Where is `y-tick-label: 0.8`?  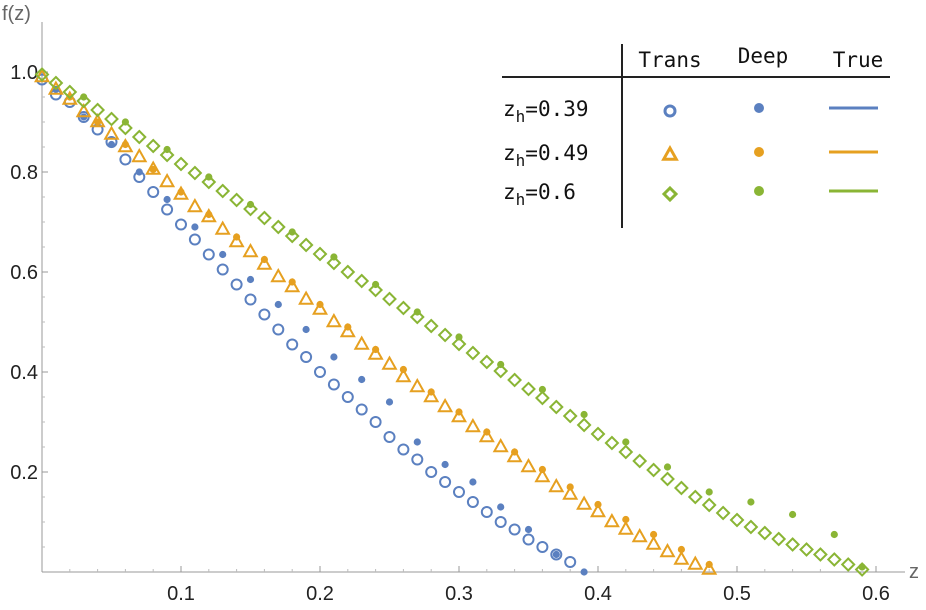
y-tick-label: 0.8 is located at coordinates (24, 173).